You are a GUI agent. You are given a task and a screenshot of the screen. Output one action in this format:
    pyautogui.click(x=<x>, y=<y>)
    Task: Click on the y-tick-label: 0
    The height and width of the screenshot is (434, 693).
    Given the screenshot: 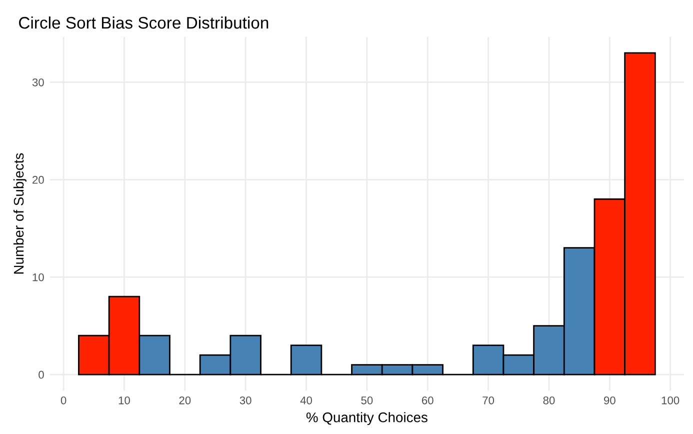 What is the action you would take?
    pyautogui.click(x=41, y=374)
    